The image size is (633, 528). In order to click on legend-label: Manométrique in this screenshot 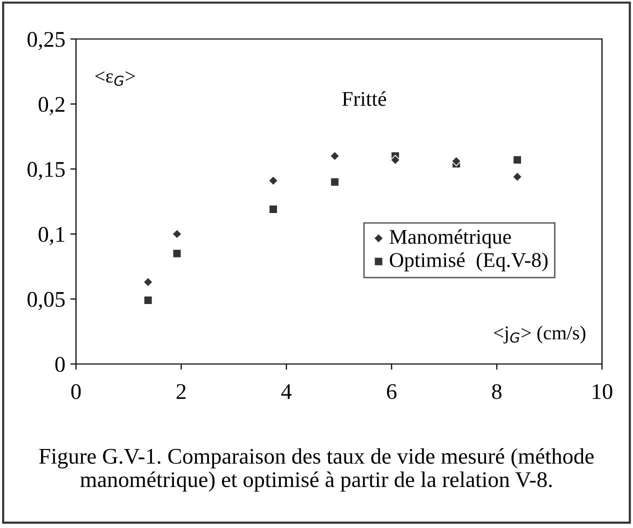, I will do `click(450, 238)`.